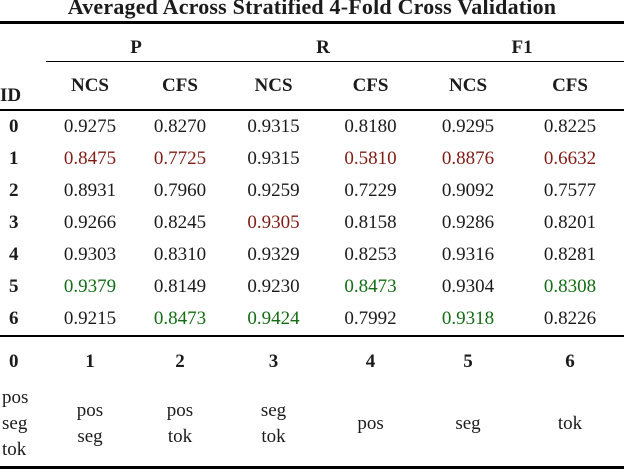 The image size is (624, 472). Describe the element at coordinates (90, 190) in the screenshot. I see `metric-value: 0.8931` at that location.